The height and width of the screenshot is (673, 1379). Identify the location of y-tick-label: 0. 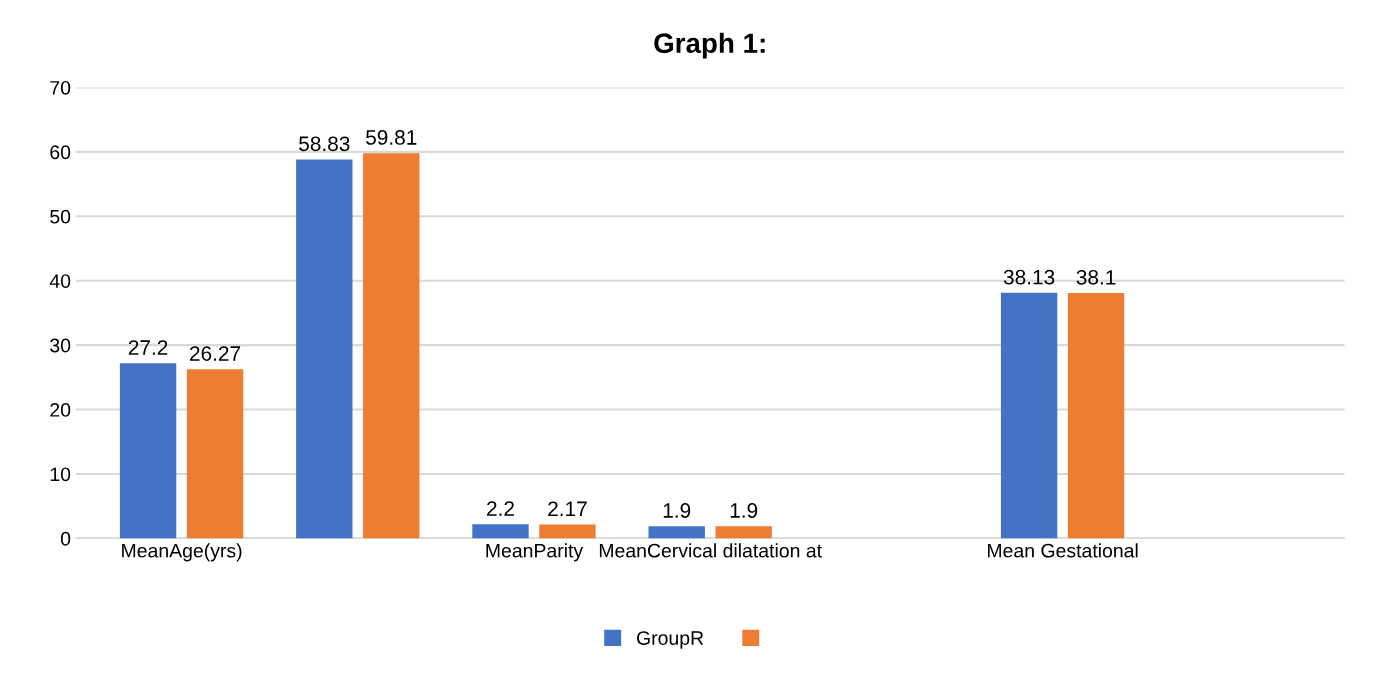
(65, 538).